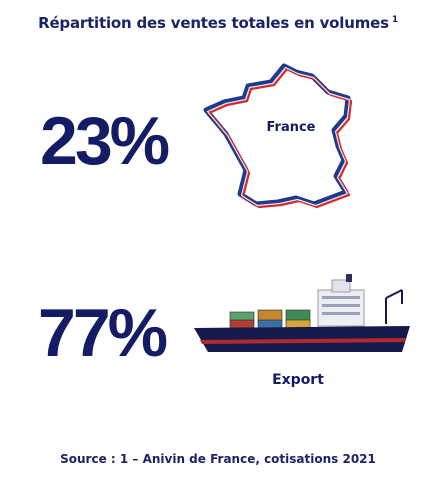 The height and width of the screenshot is (480, 436). I want to click on title-footnote: 1, so click(394, 20).